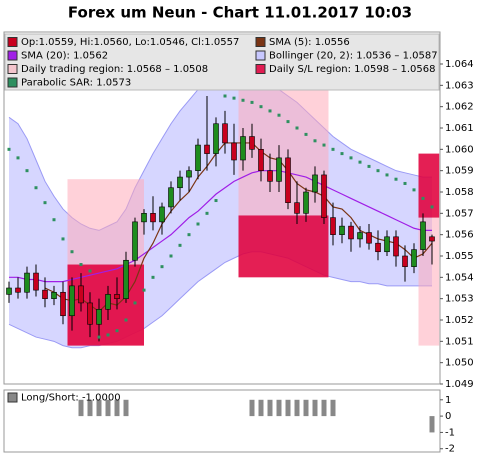 The width and height of the screenshot is (480, 457). Describe the element at coordinates (448, 400) in the screenshot. I see `y-tick-label: 1` at that location.